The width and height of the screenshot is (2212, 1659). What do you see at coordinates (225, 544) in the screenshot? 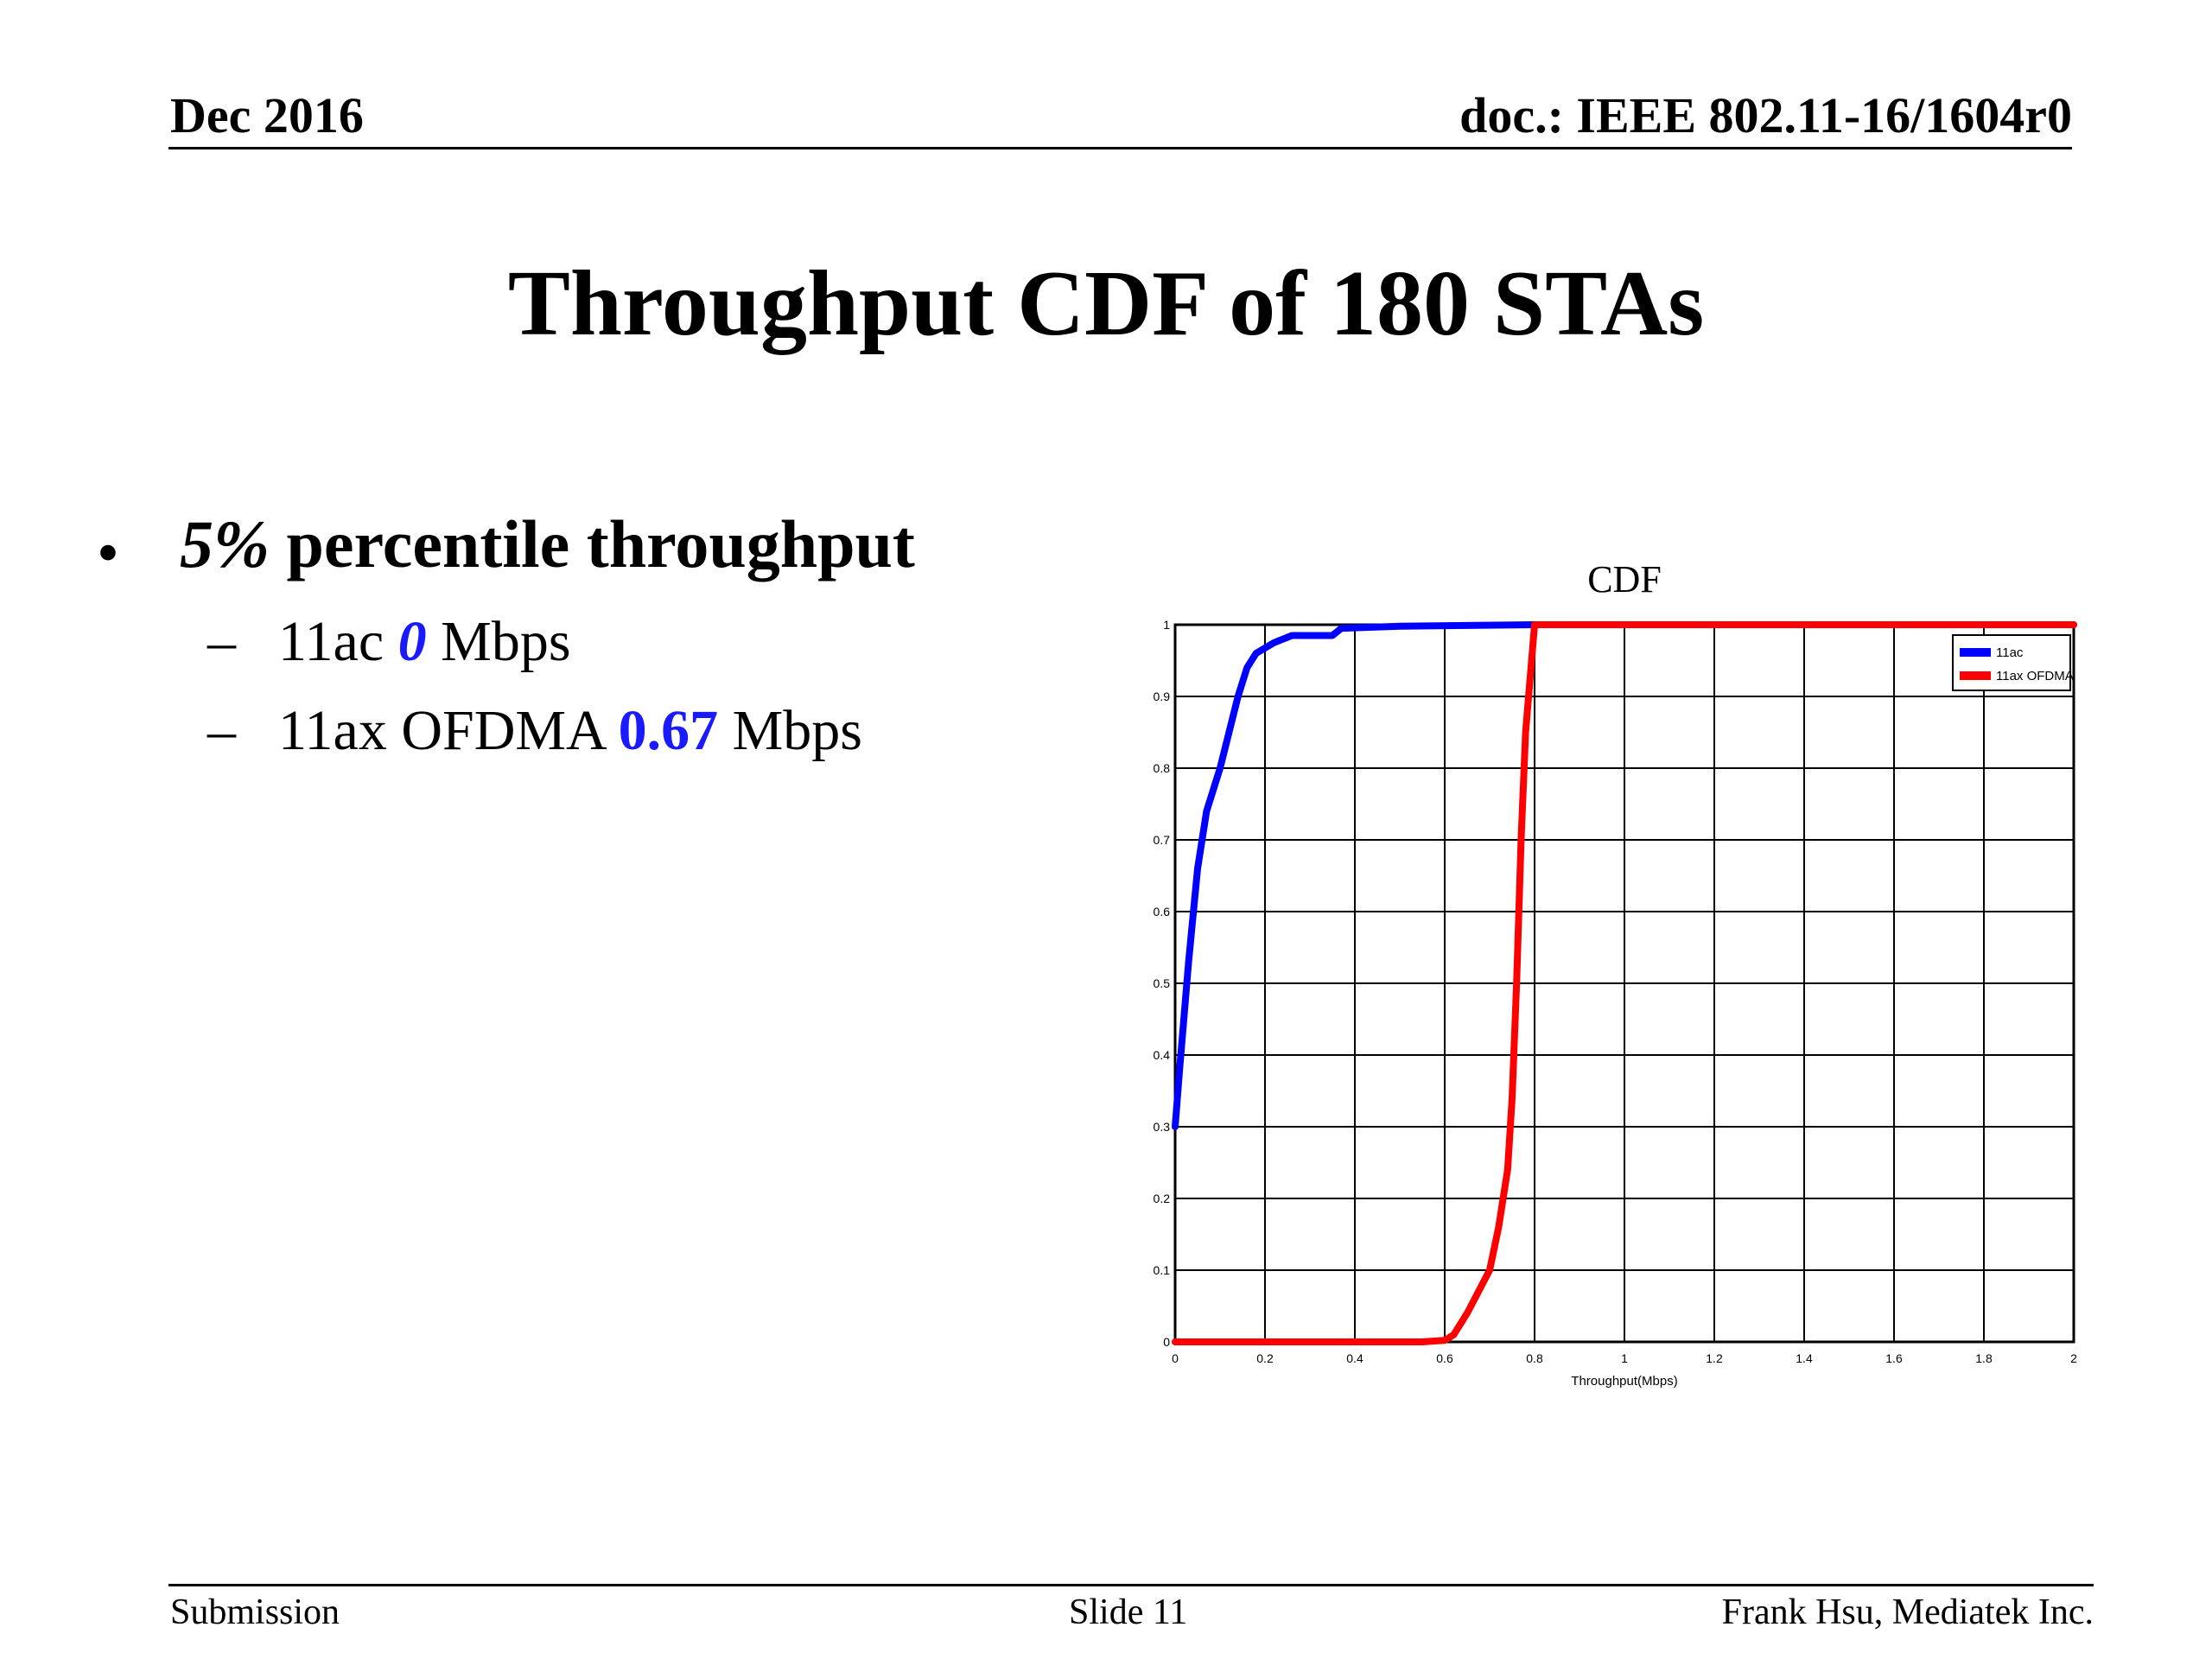
I see `bullet-heading-percent: 5%` at bounding box center [225, 544].